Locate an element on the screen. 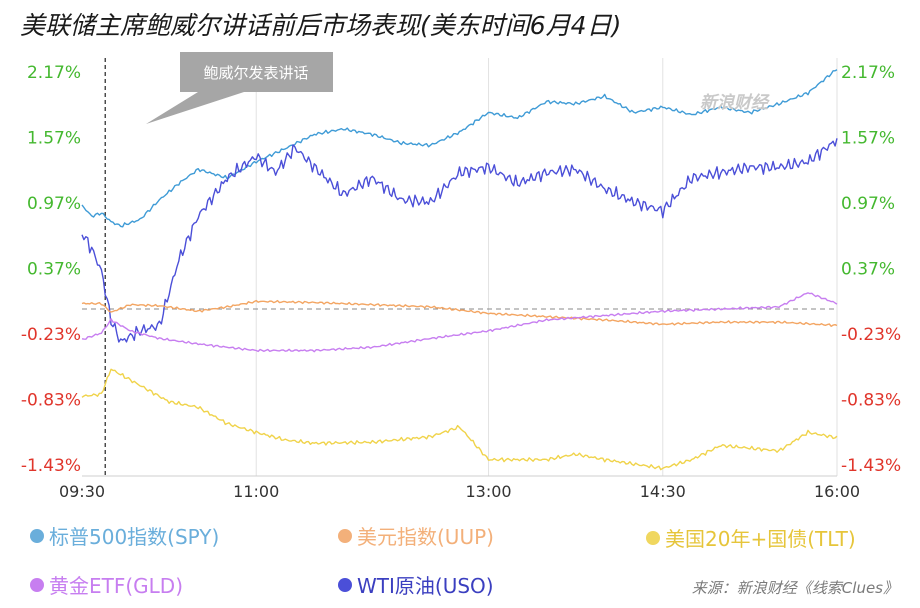 The image size is (920, 608). x-tick-label: 14:30 is located at coordinates (663, 491).